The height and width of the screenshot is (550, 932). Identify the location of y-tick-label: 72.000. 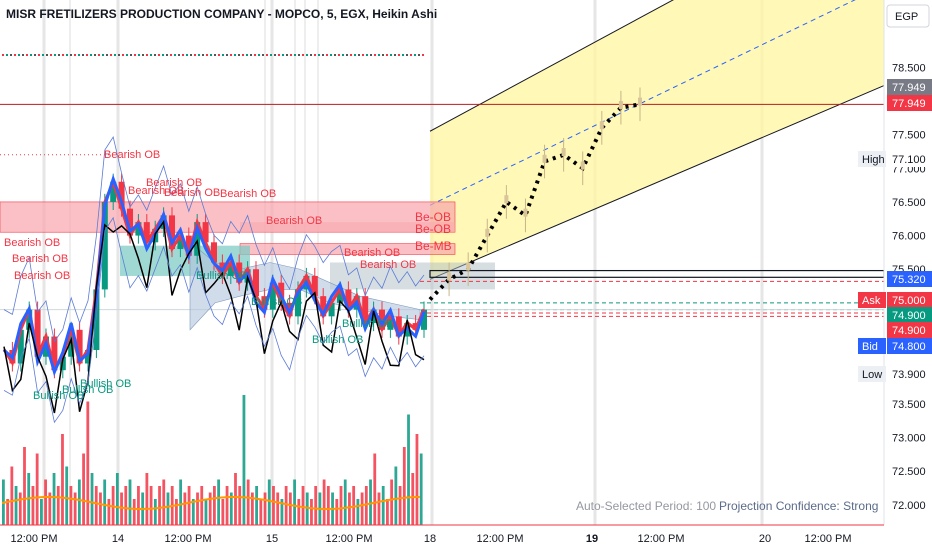
(909, 506).